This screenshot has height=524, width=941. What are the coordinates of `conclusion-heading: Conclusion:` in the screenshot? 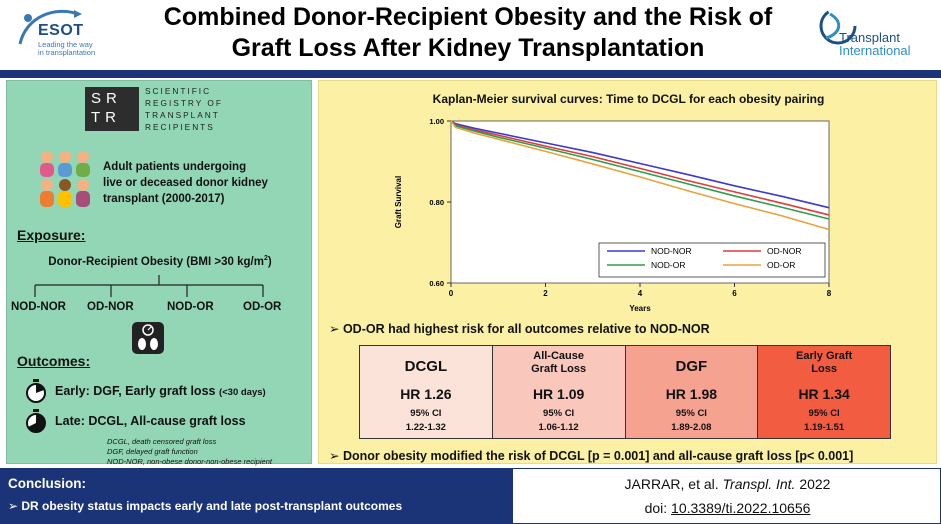 It's located at (47, 483).